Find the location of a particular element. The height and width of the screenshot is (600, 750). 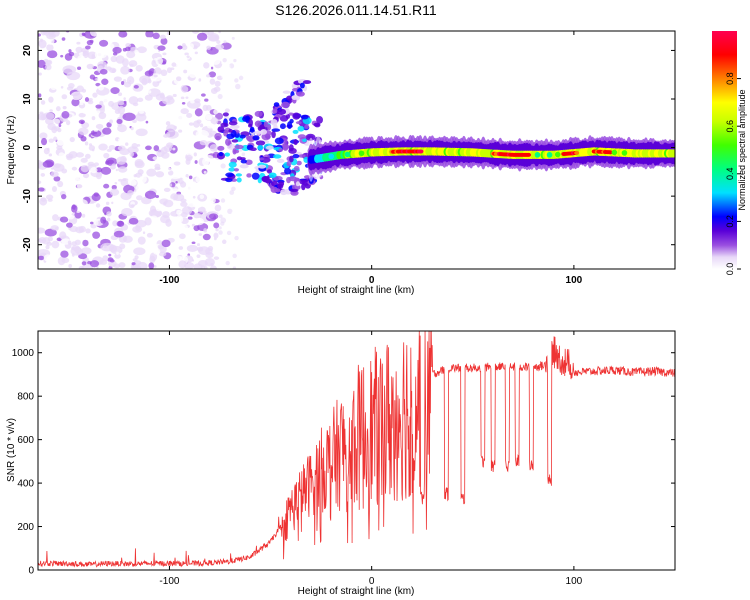

top-ytick-label-10: 10 is located at coordinates (27, 99).